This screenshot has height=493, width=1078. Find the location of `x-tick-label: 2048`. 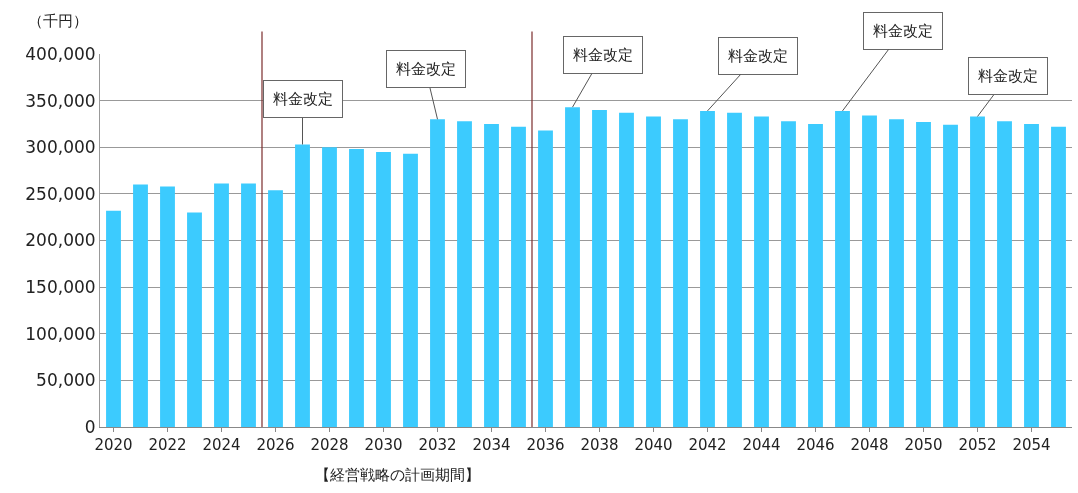

x-tick-label: 2048 is located at coordinates (869, 445).